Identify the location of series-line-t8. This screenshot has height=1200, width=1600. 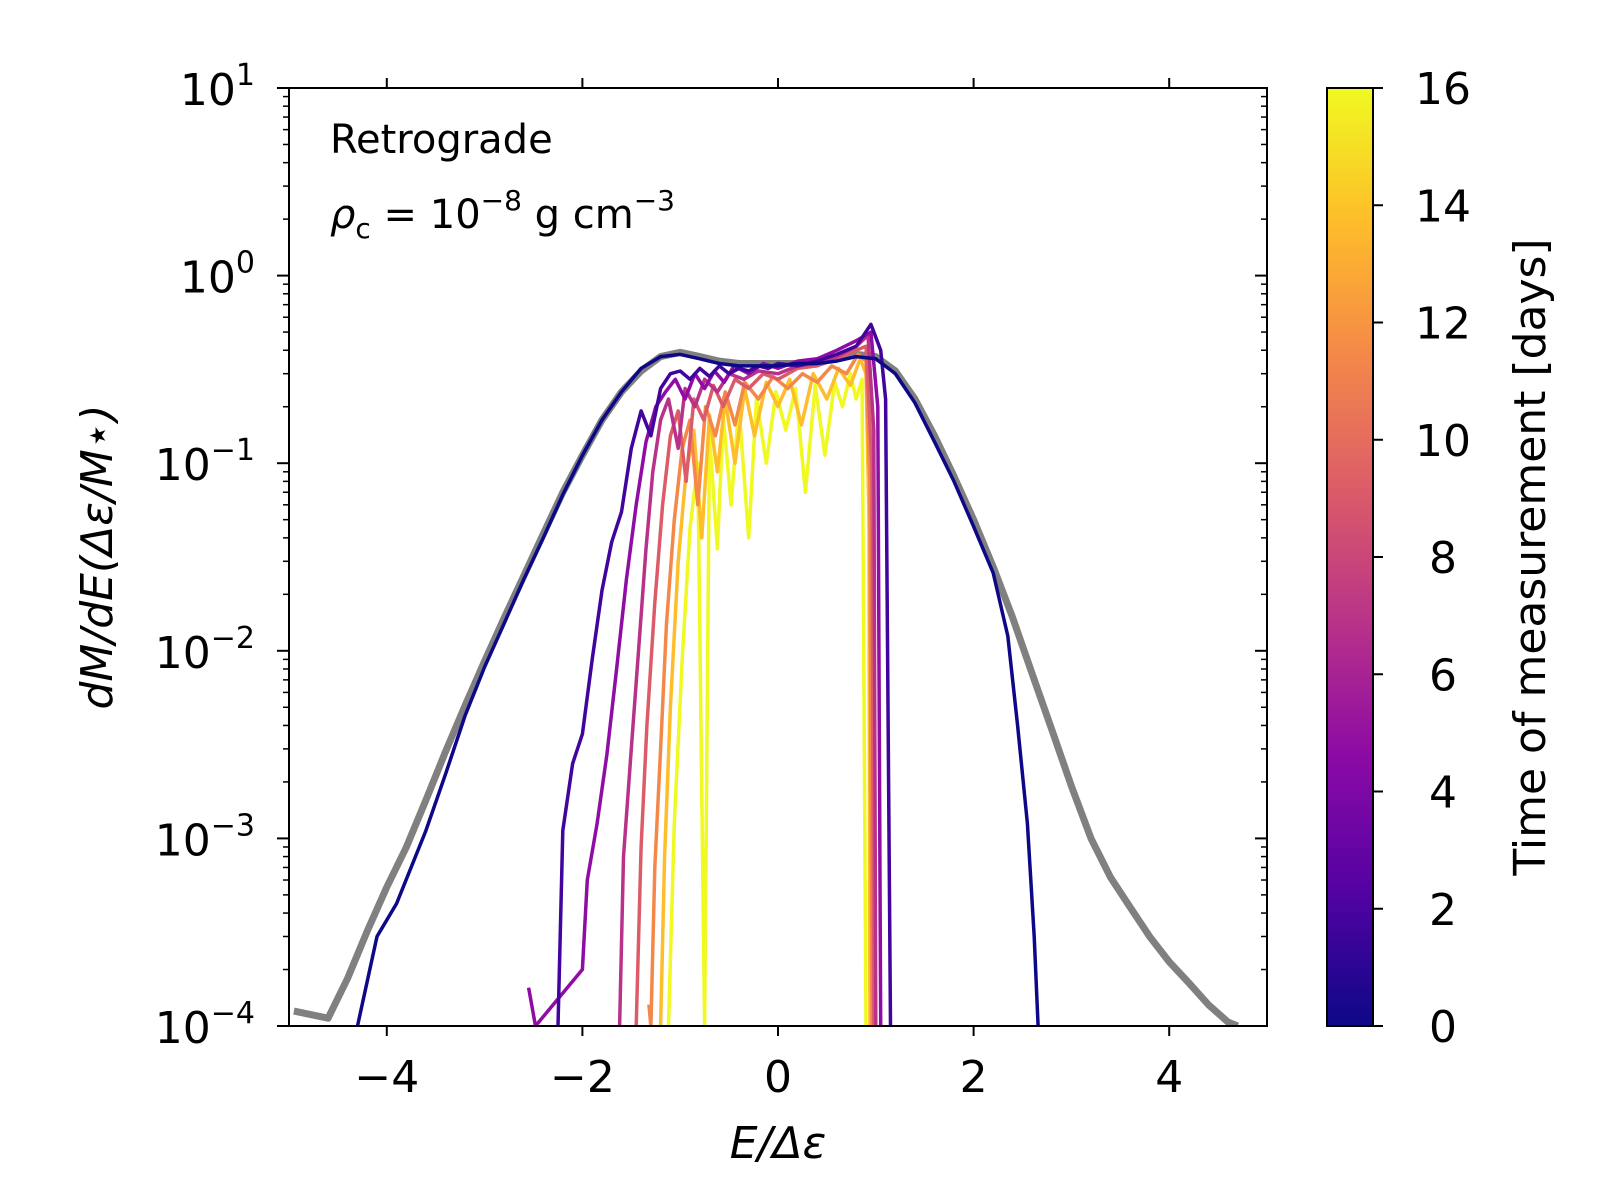
(755, 685).